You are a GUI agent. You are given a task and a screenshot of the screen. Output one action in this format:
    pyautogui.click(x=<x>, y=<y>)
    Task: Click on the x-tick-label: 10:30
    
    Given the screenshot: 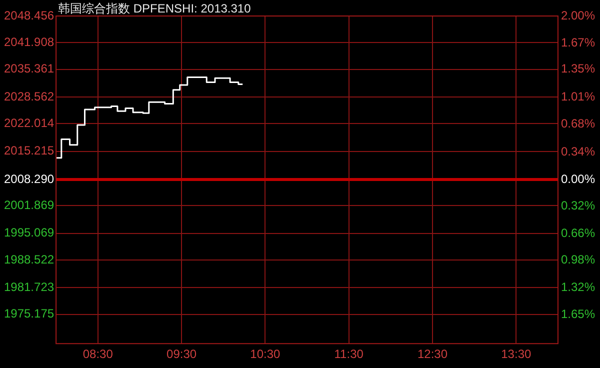 What is the action you would take?
    pyautogui.click(x=265, y=354)
    